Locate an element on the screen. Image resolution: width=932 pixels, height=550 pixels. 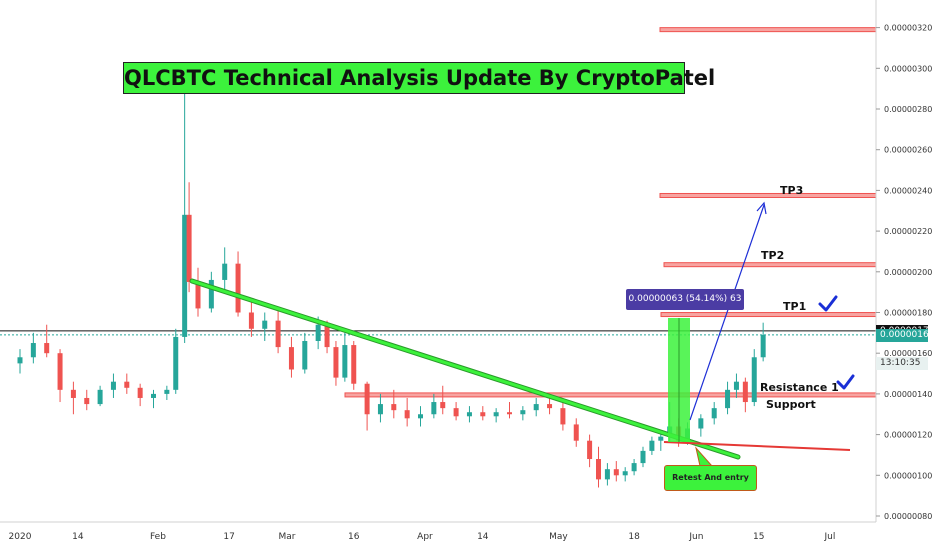
measure-label: 0.00000063 (54.14%) 63 is located at coordinates (685, 299).